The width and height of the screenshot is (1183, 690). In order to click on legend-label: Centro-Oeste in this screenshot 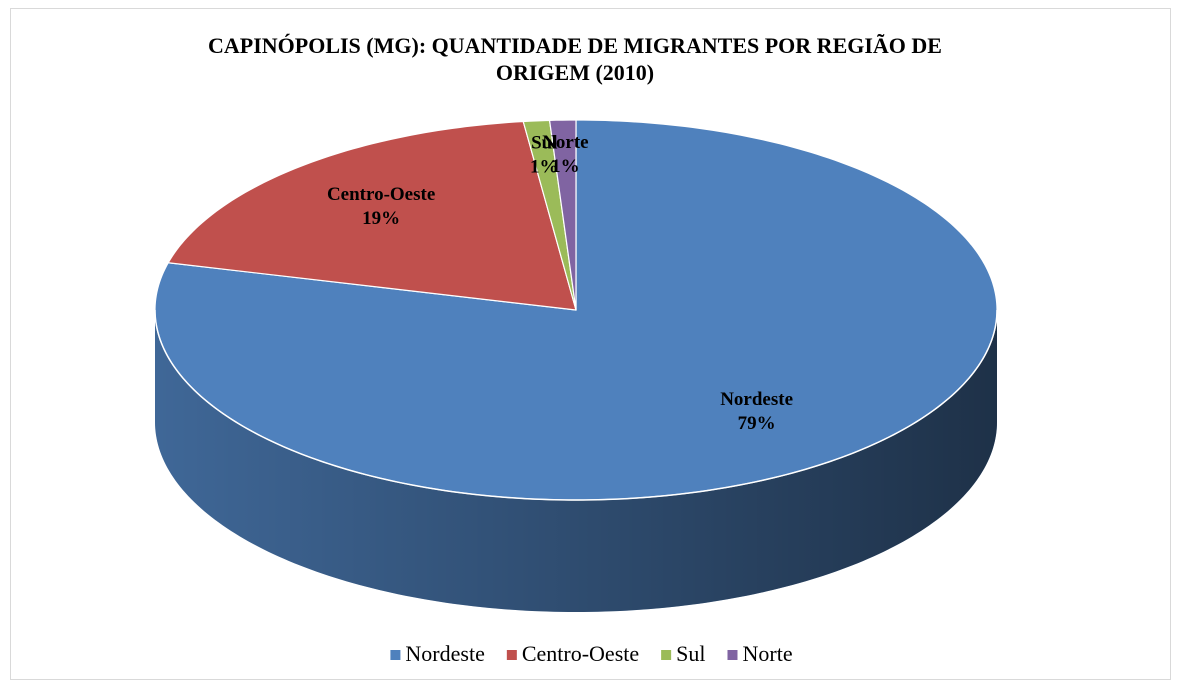, I will do `click(580, 653)`.